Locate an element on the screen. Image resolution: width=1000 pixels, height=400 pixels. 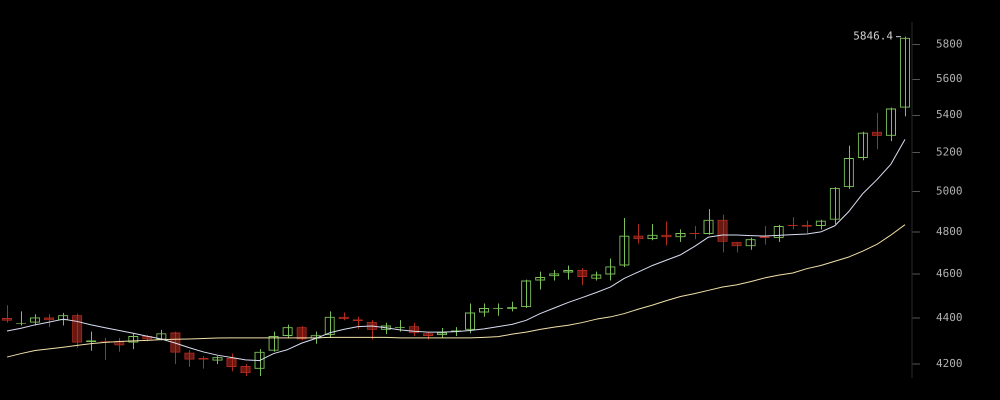
y-tick-label: 4200 is located at coordinates (949, 363).